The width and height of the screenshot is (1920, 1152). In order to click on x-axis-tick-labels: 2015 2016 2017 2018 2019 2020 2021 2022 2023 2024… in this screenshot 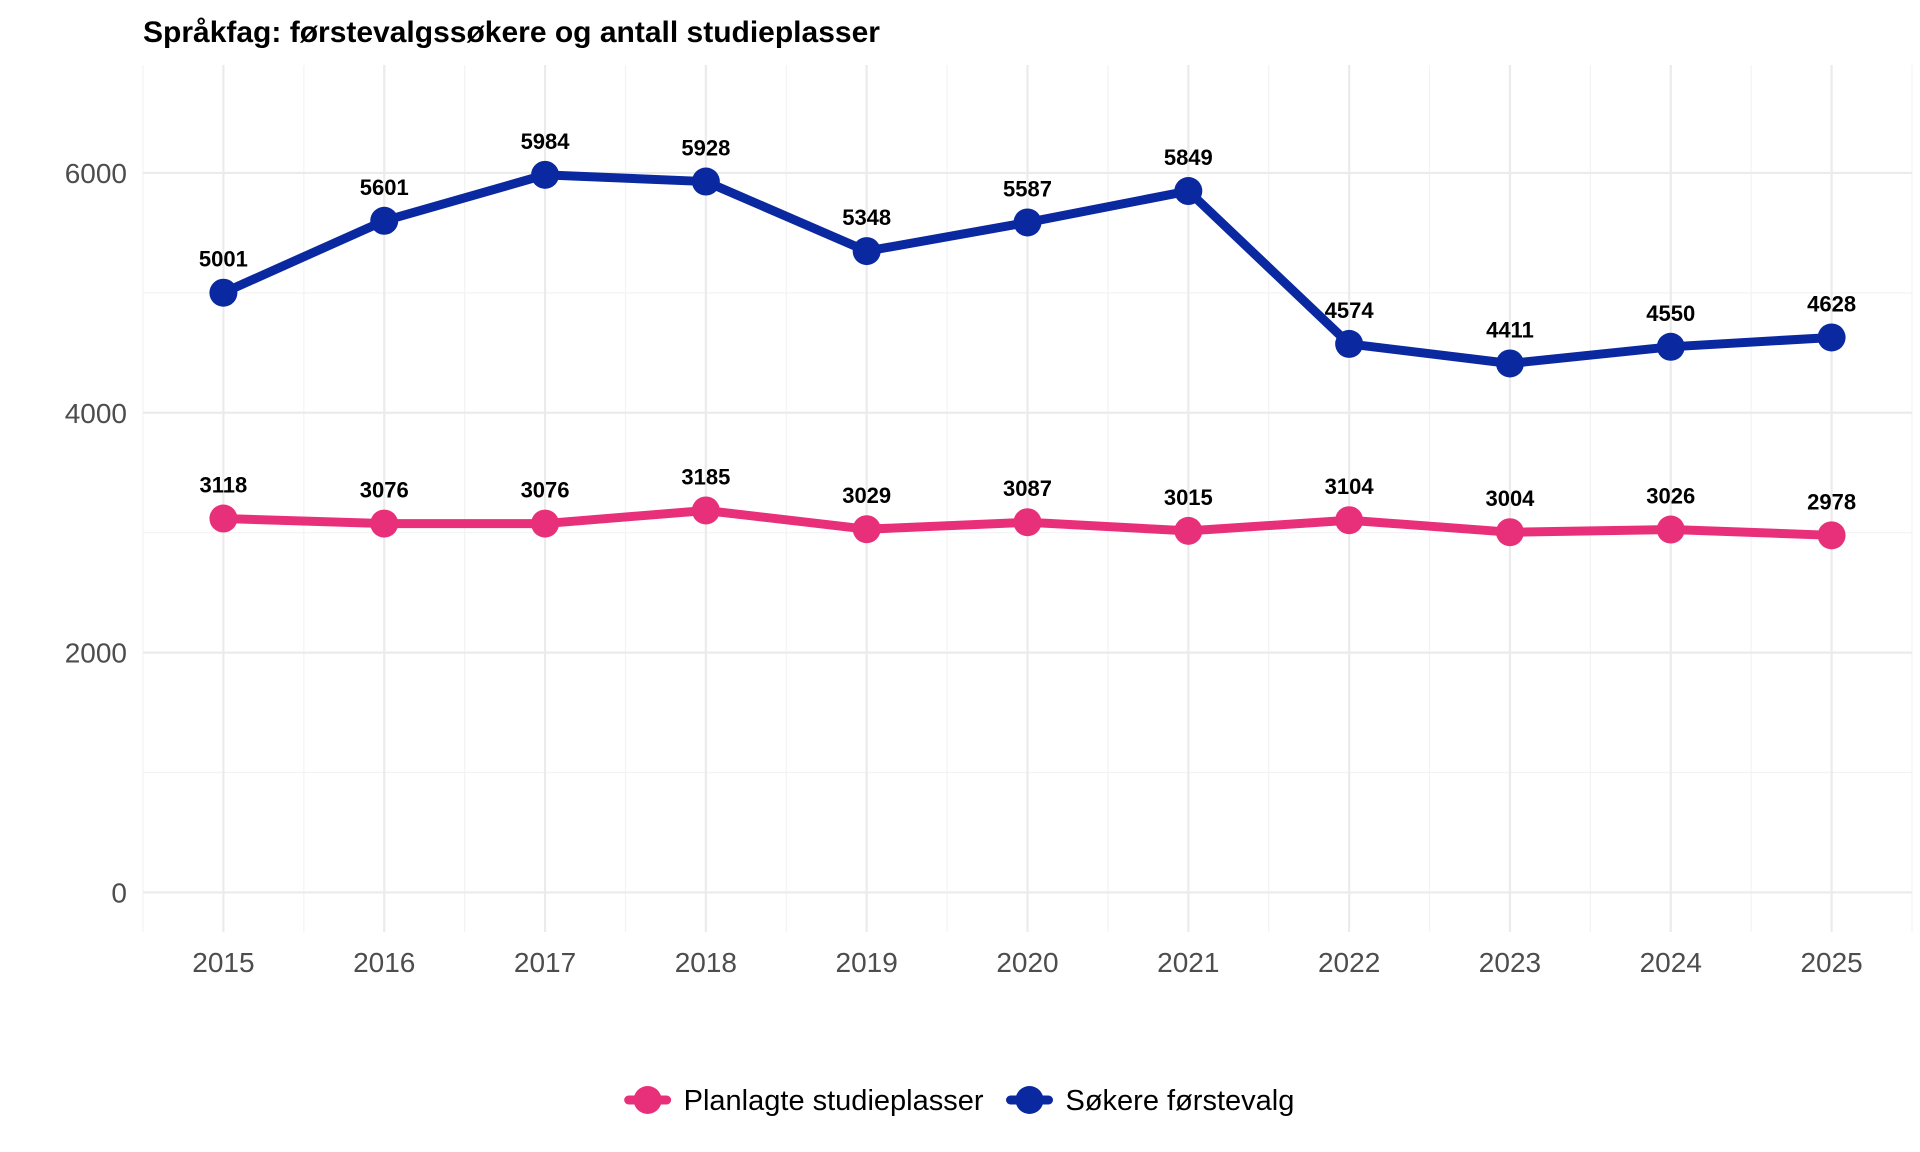, I will do `click(1027, 962)`.